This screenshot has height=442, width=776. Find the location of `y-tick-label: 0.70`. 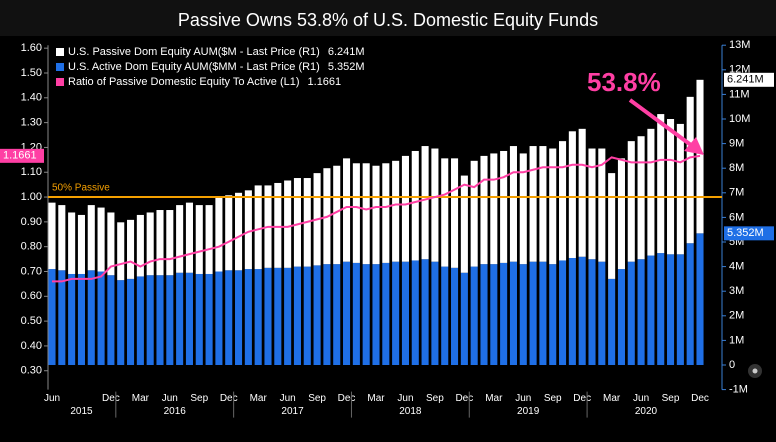

y-tick-label: 0.70 is located at coordinates (31, 271).